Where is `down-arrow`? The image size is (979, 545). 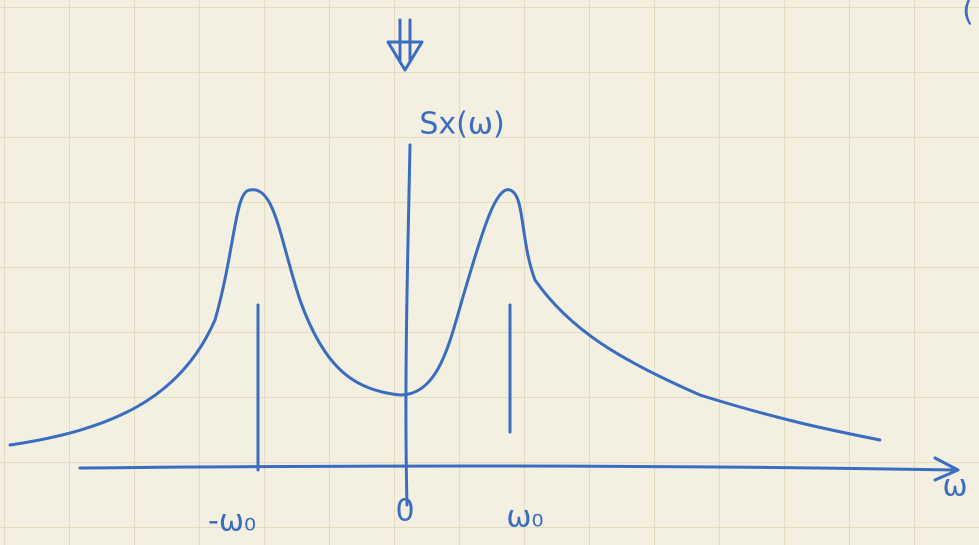
down-arrow is located at coordinates (405, 45).